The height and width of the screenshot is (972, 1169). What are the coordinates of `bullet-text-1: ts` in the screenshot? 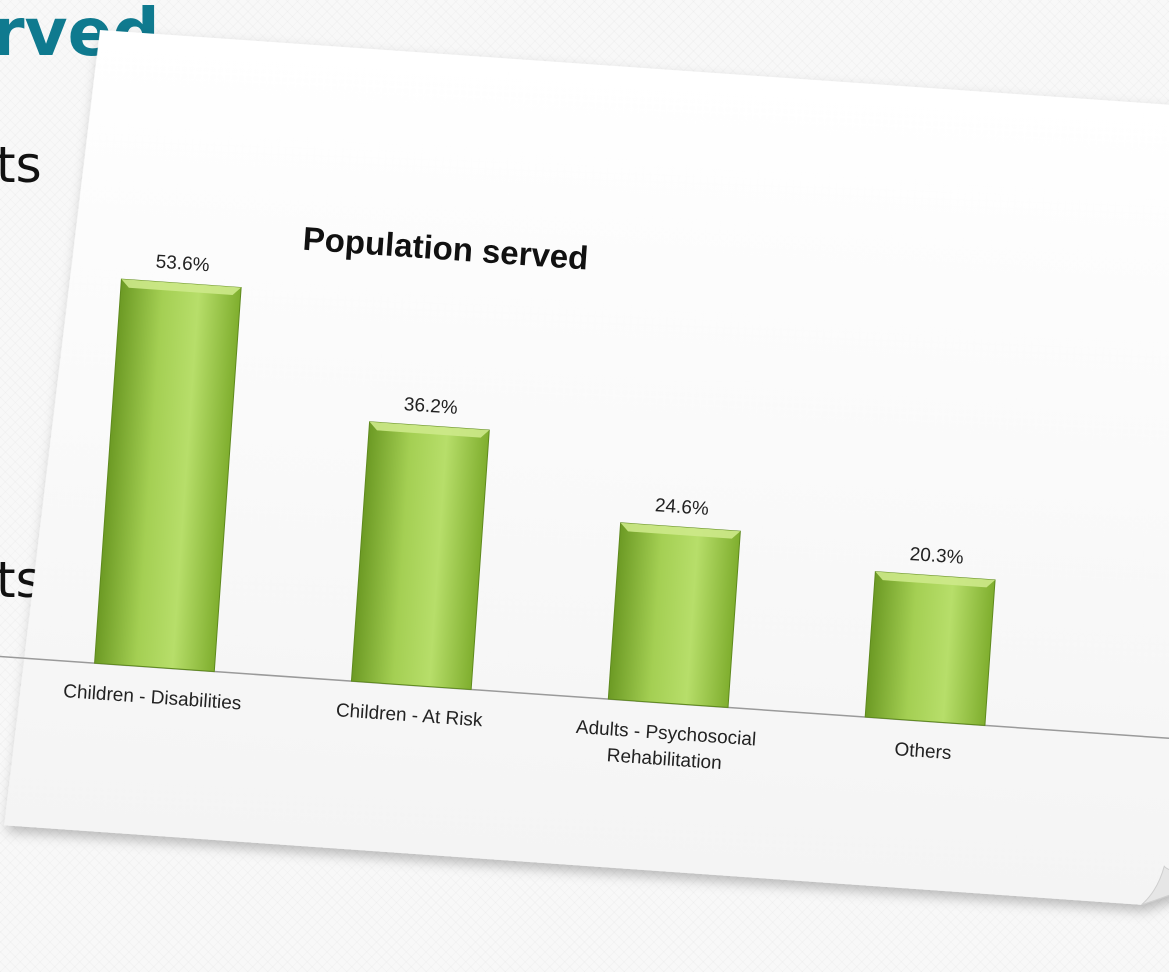 It's located at (21, 165).